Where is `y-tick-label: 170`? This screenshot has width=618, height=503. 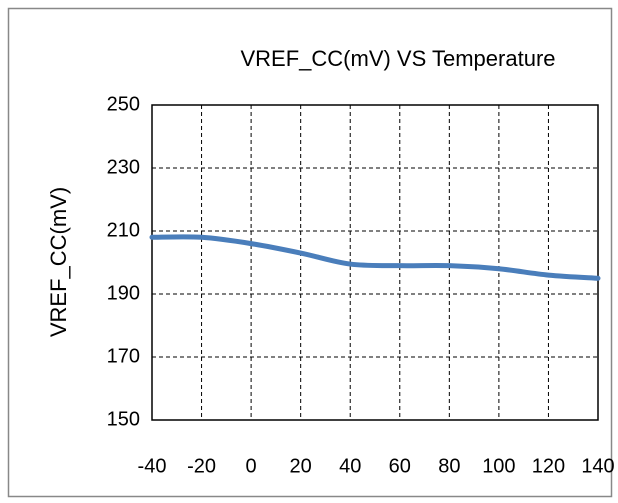 y-tick-label: 170 is located at coordinates (123, 356).